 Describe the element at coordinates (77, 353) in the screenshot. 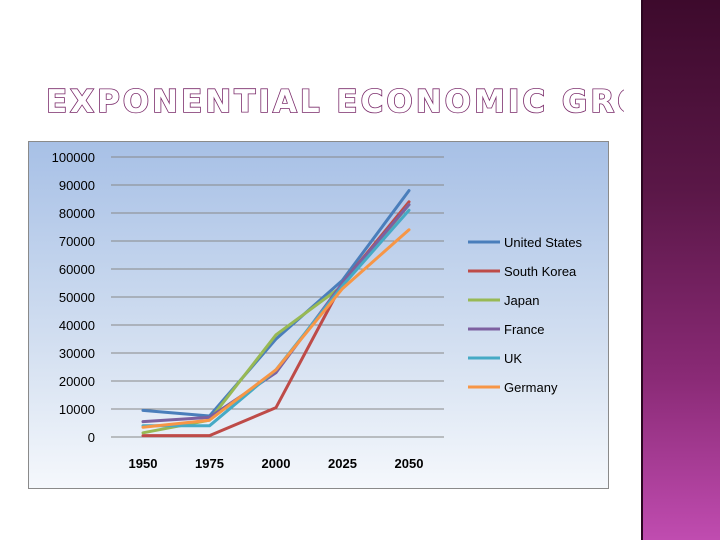

I see `y-tick-label: 30000` at that location.